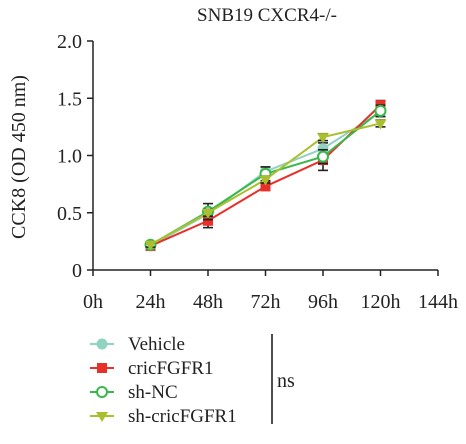 Image resolution: width=466 pixels, height=444 pixels. Describe the element at coordinates (19, 157) in the screenshot. I see `y-axis-label: CCK8 (OD 450 nm)` at that location.